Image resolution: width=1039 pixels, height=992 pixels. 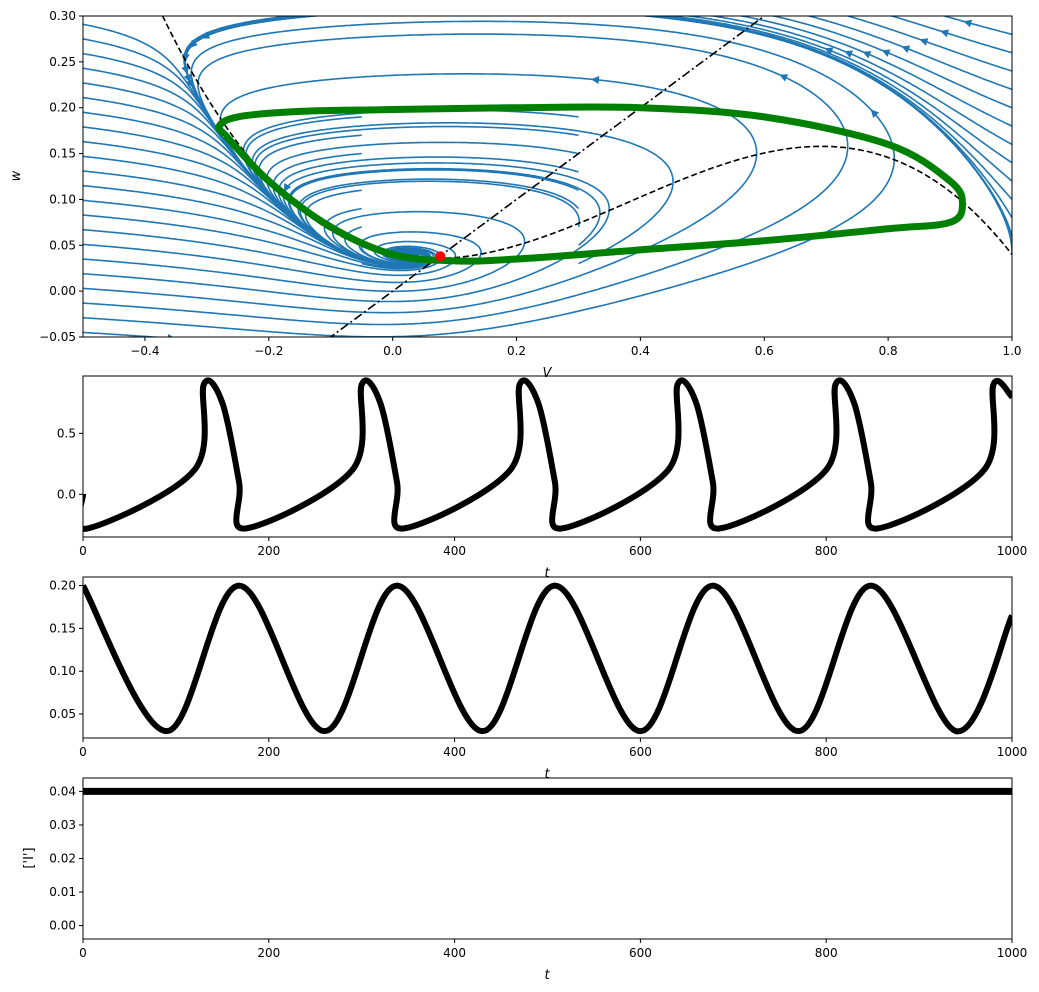 What do you see at coordinates (62, 825) in the screenshot?
I see `y-tick-label: 0.03` at bounding box center [62, 825].